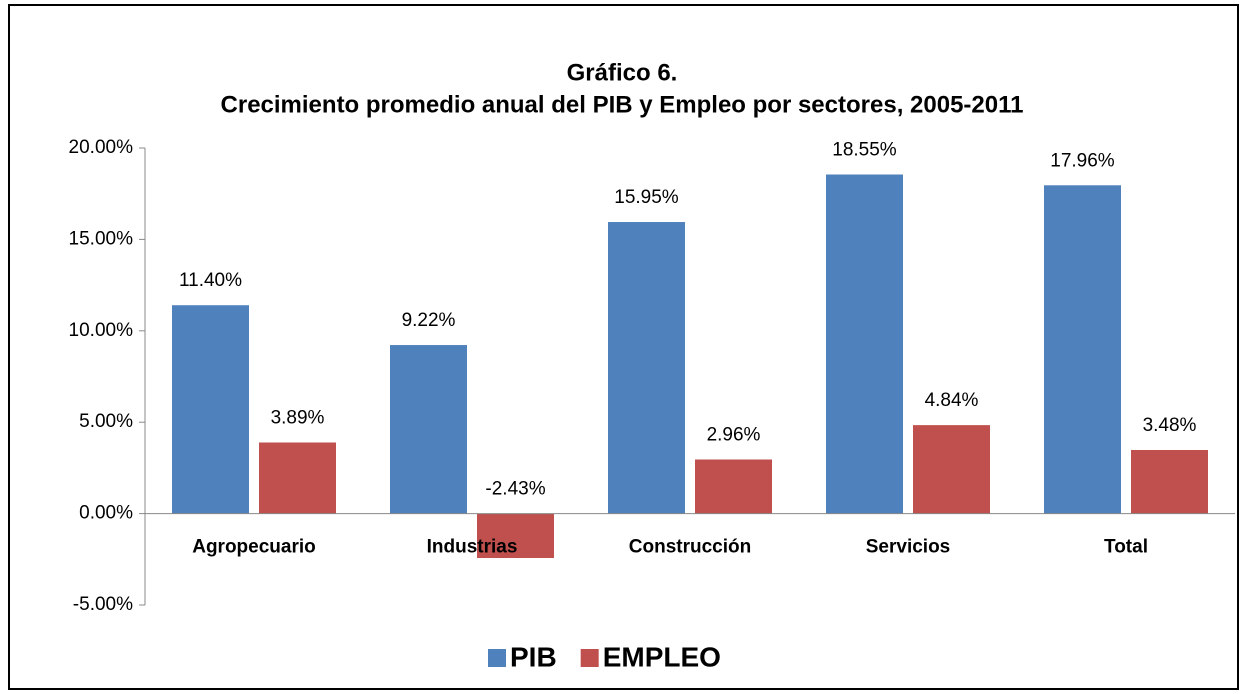 This screenshot has height=694, width=1247. Describe the element at coordinates (472, 547) in the screenshot. I see `x-tick-label: Industrias` at that location.